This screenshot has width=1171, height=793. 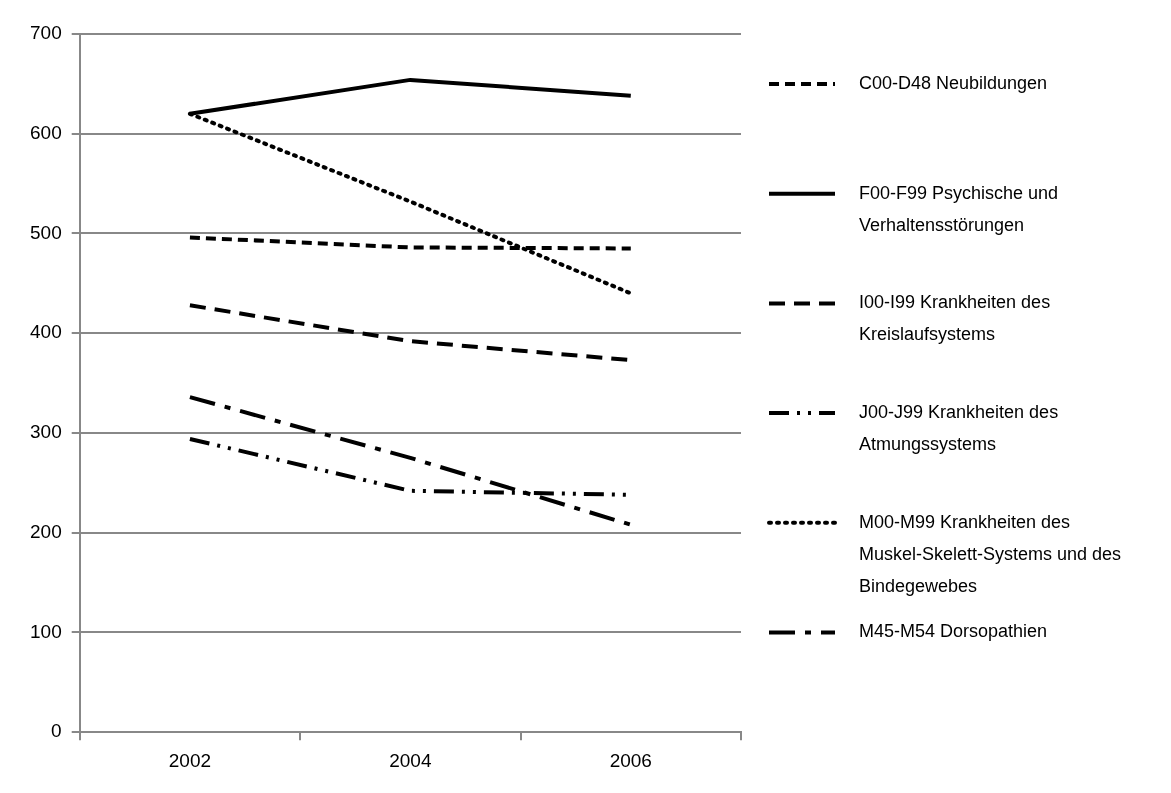 I want to click on legend-label: M00-M99 Krankheiten des Muskel-Skelett-Systems und des Bindegewebes, so click(x=990, y=553).